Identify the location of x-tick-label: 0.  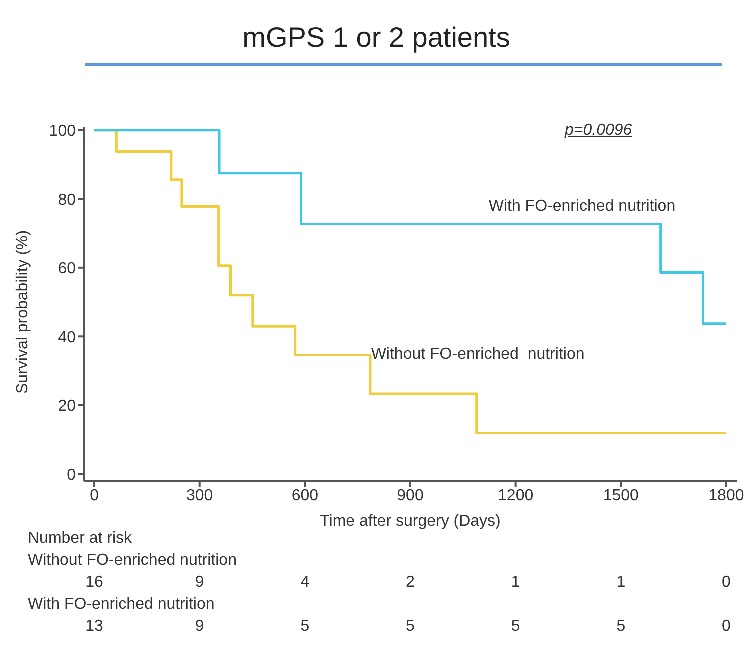
(95, 495).